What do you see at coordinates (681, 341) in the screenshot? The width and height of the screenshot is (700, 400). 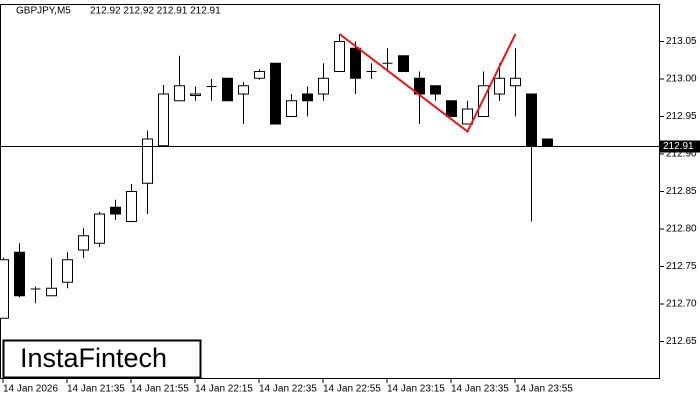 I see `y-tick-label: 212.65` at bounding box center [681, 341].